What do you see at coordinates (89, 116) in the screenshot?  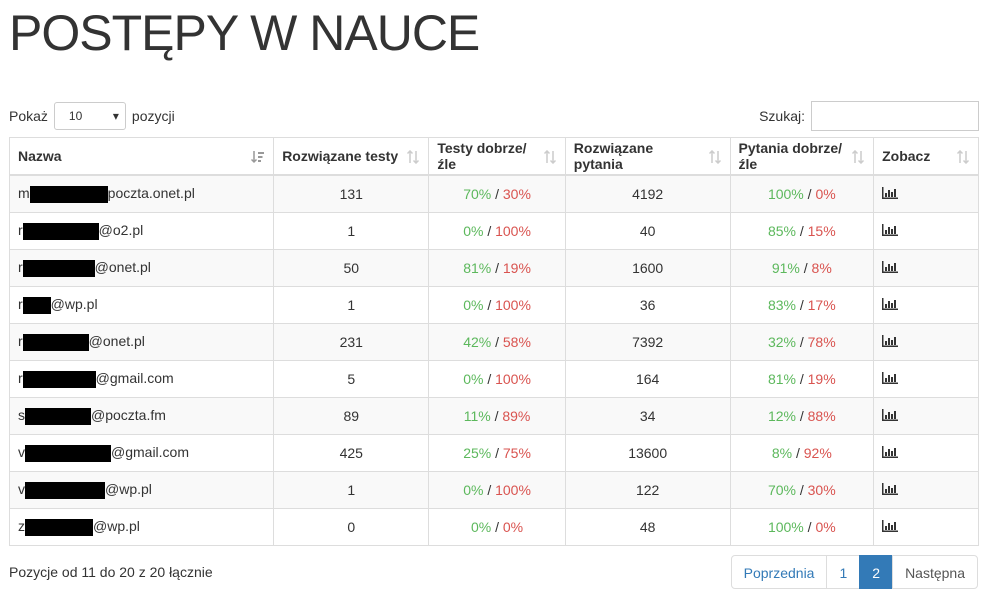 I see `page-size-select: 10 ▾` at bounding box center [89, 116].